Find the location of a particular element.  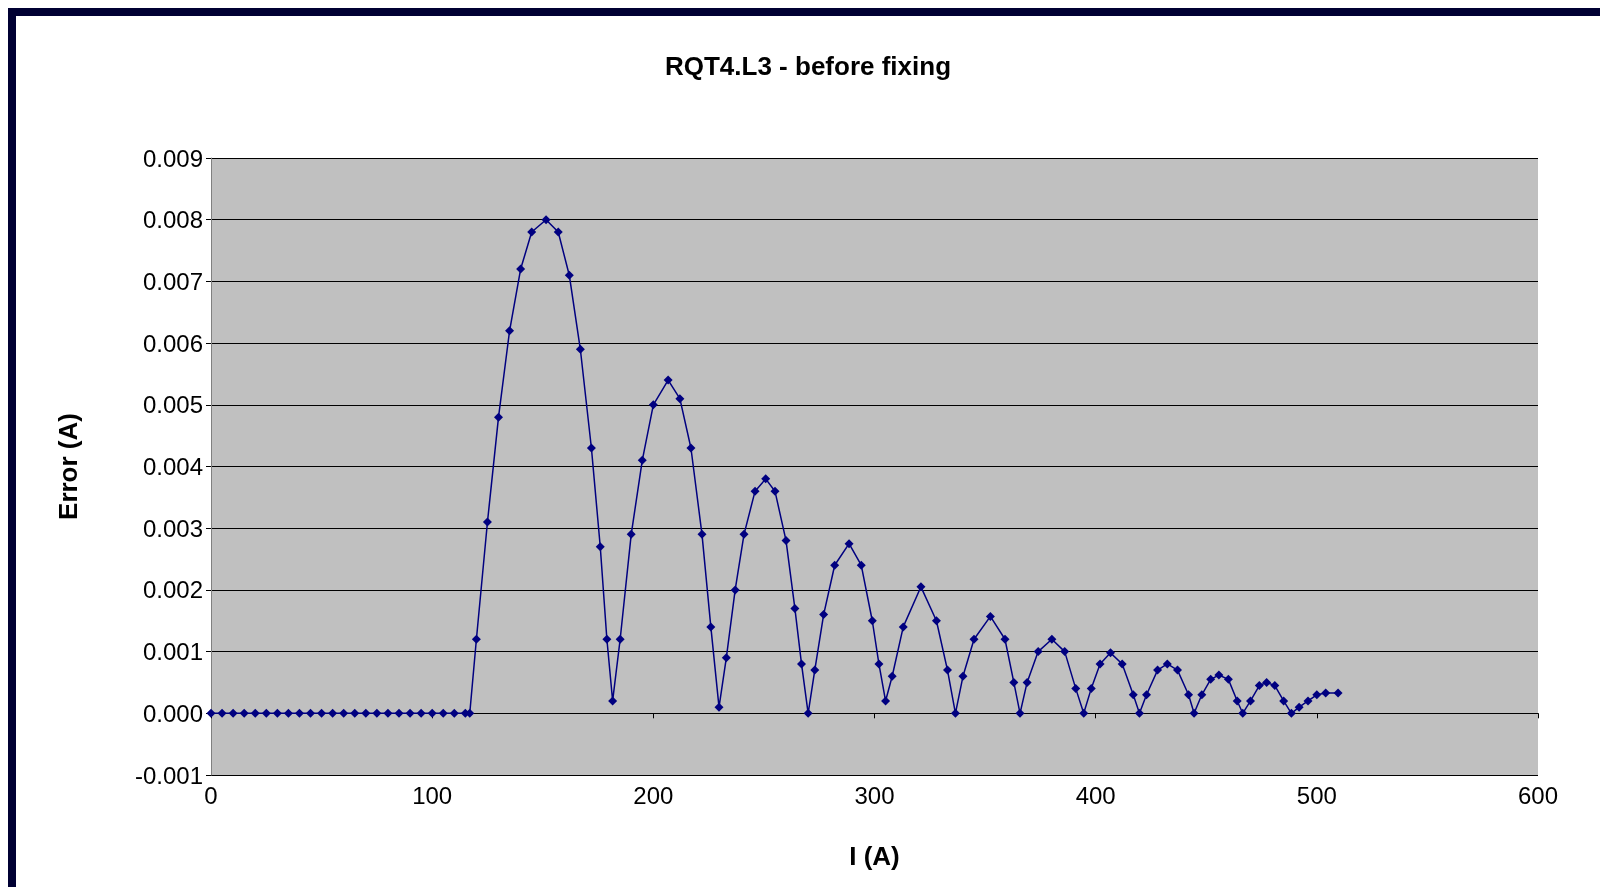

y-tick-label: 0.004 is located at coordinates (172, 466).